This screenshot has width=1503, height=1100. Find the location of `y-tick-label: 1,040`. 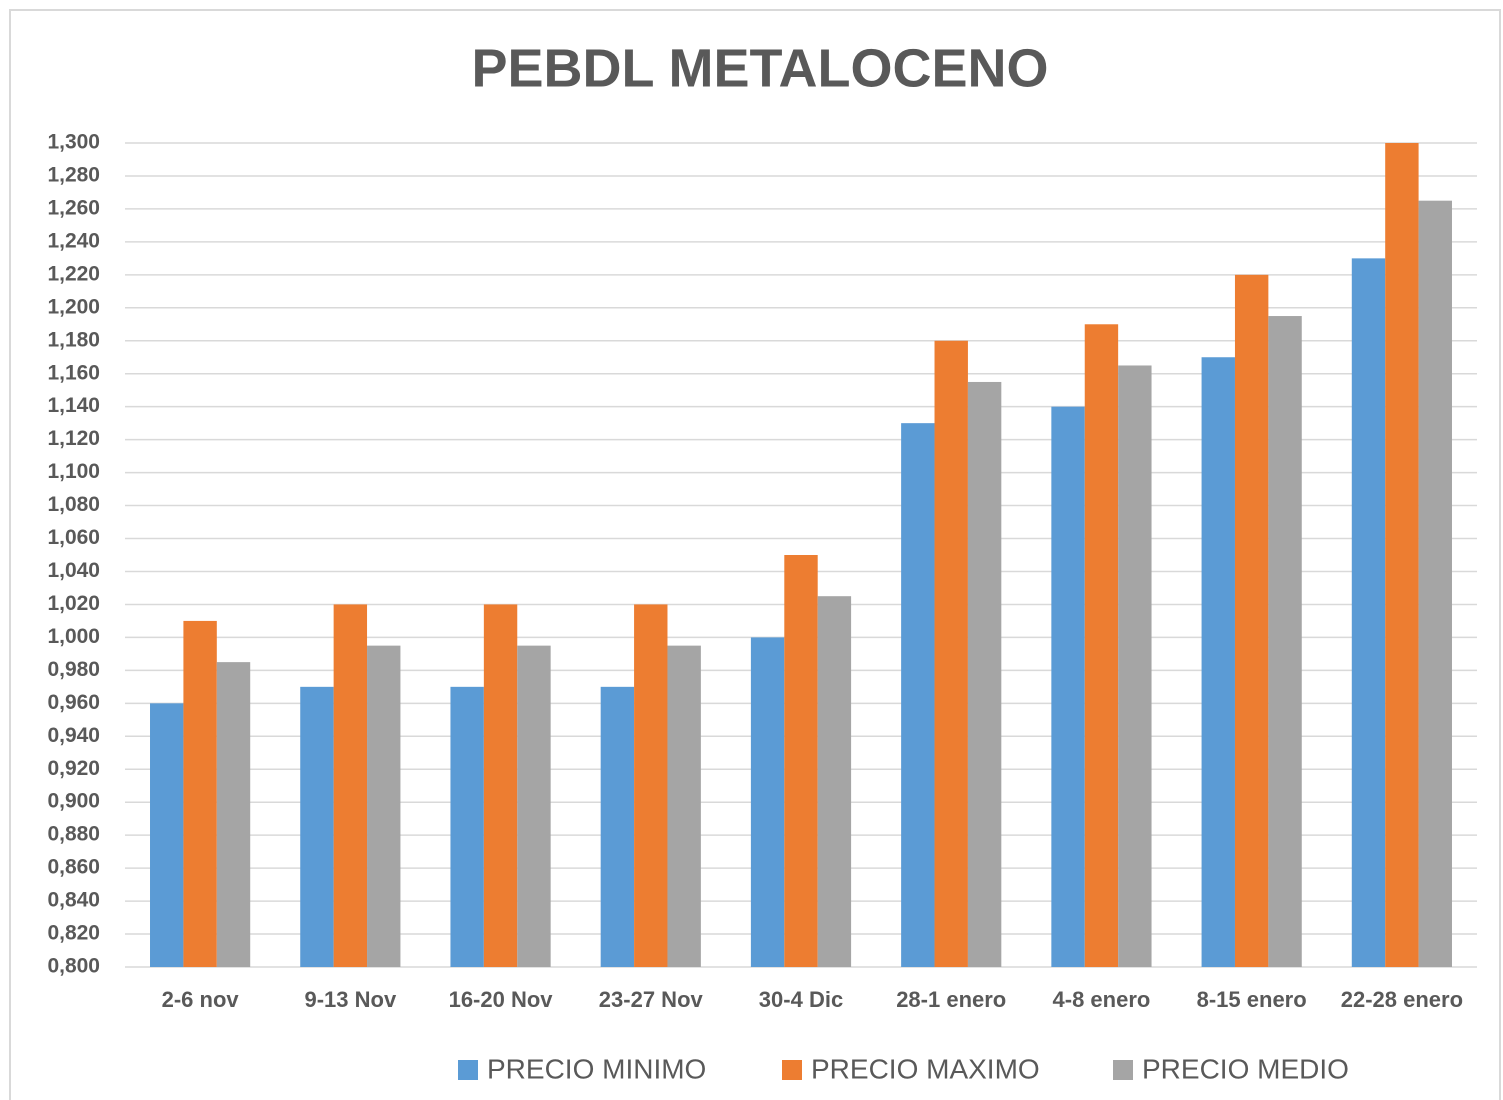

y-tick-label: 1,040 is located at coordinates (73, 570).